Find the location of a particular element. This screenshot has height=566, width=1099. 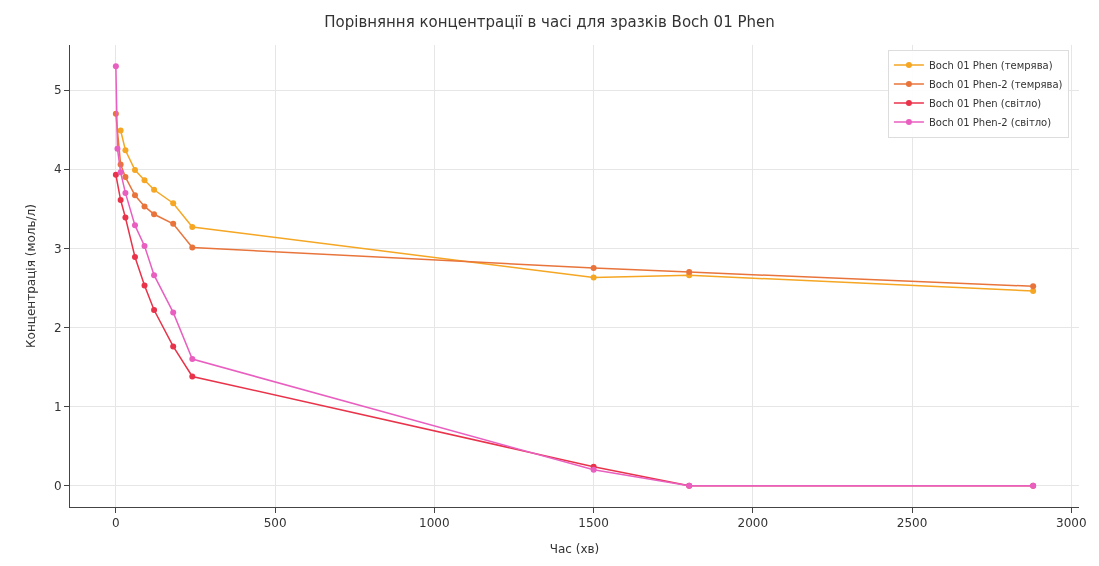

x-tick-label: 2500 is located at coordinates (912, 523).